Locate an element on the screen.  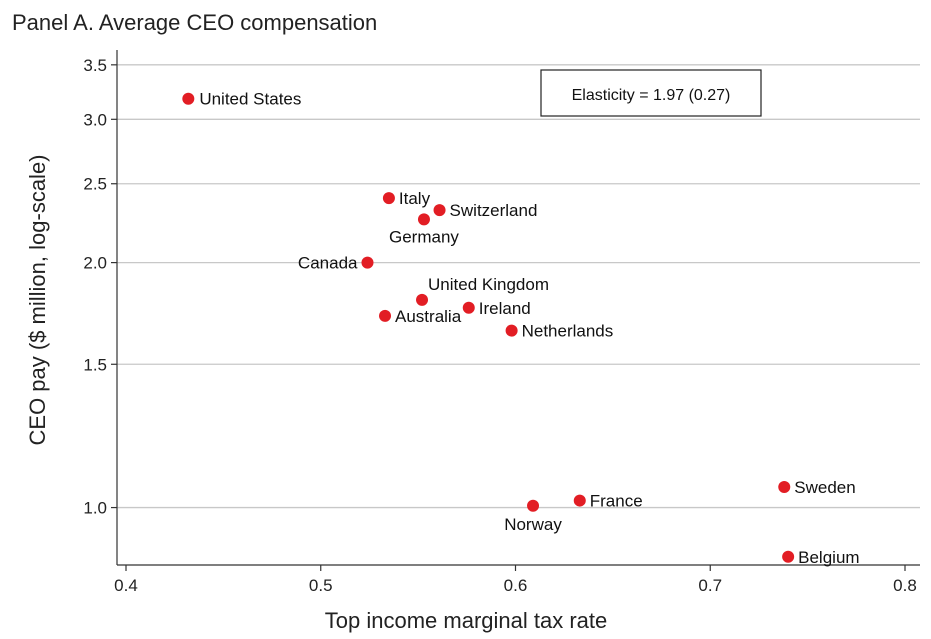
x-axis-title: Top income marginal tax rate is located at coordinates (466, 620).